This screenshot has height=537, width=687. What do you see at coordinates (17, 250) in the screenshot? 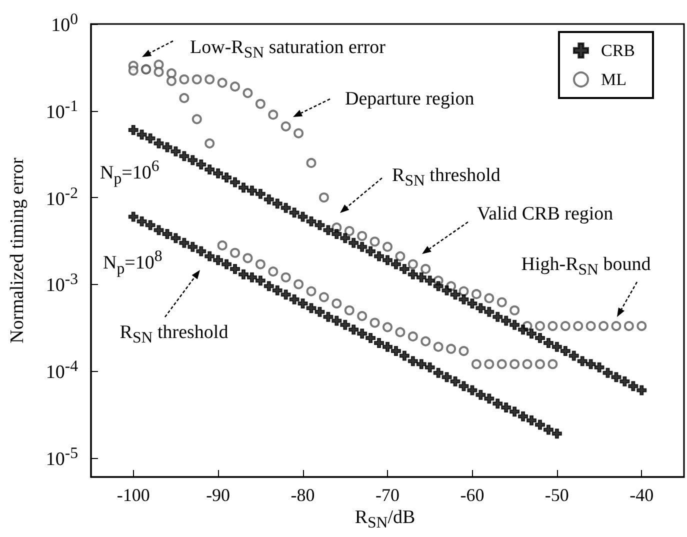
I see `y-axis-title: Normalized timing error` at bounding box center [17, 250].